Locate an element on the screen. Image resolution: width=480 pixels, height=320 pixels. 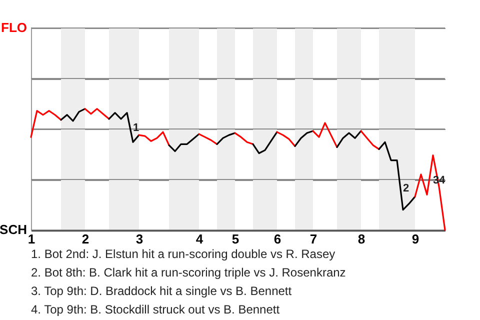
x-tick-label: 6 is located at coordinates (278, 239).